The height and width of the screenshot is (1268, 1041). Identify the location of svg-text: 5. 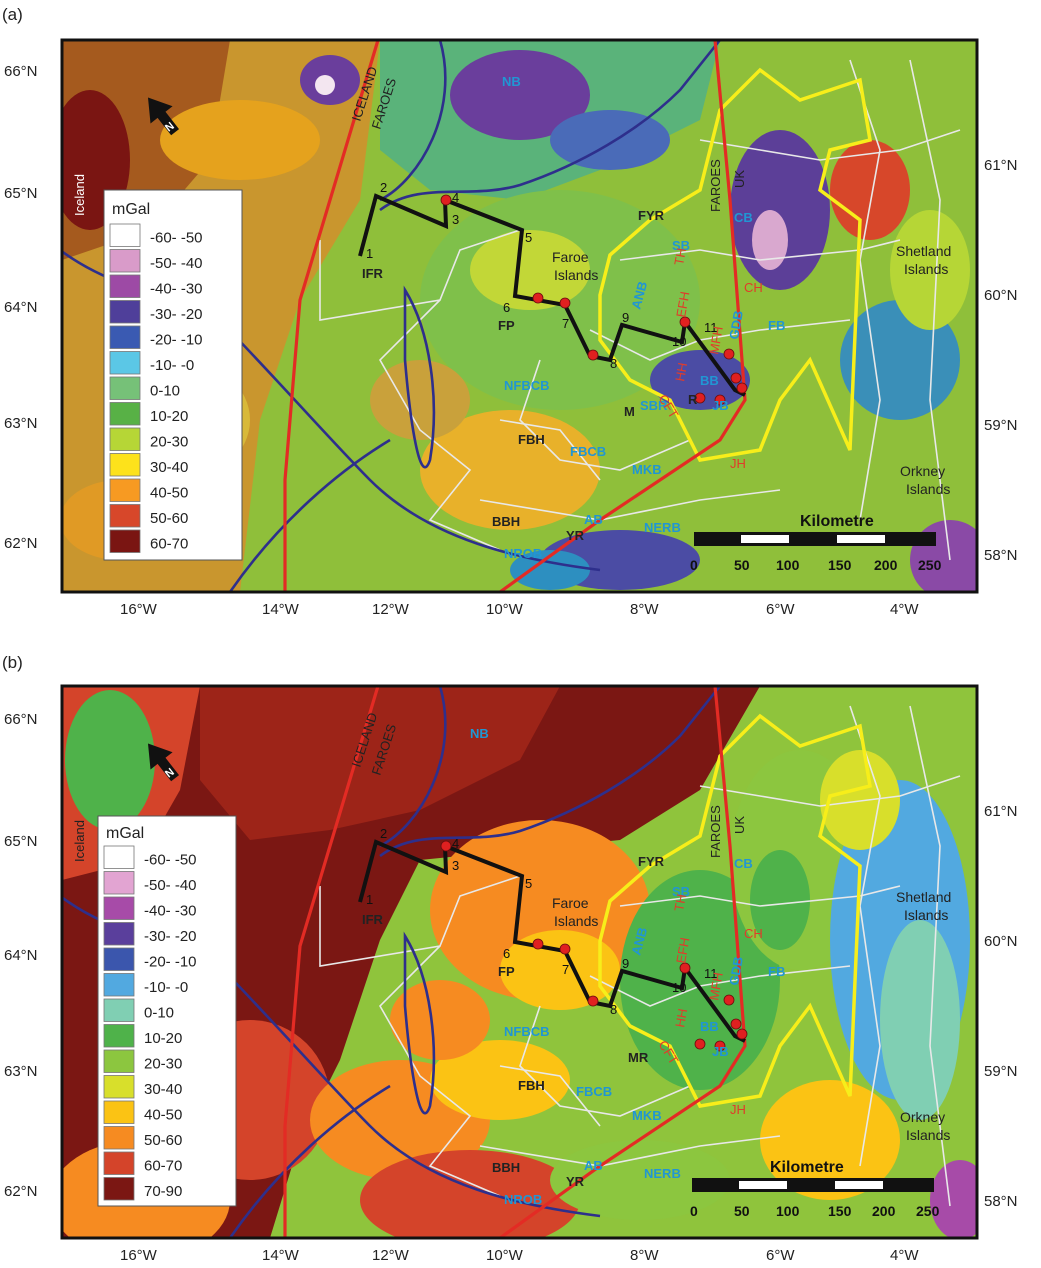
(528, 883).